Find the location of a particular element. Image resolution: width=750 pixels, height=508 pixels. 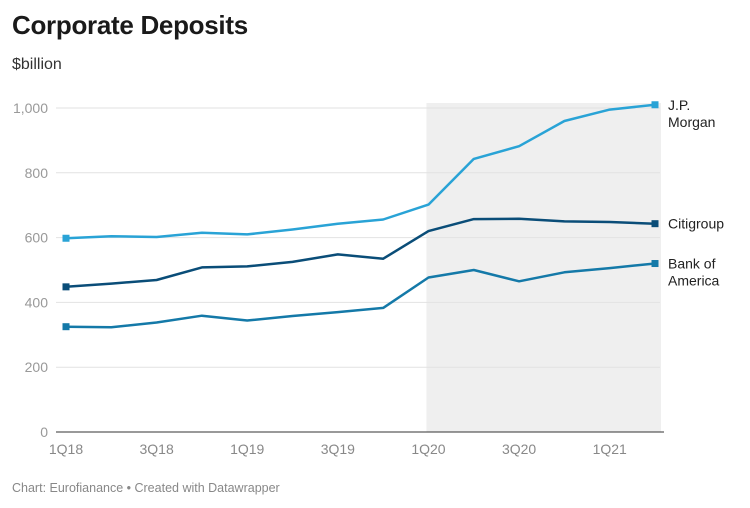

series-label-j-p-morgan: J.P. Morgan is located at coordinates (691, 113).